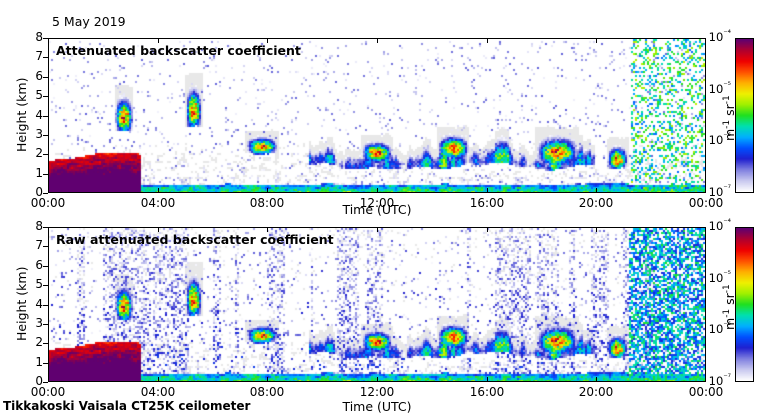 The width and height of the screenshot is (780, 420). What do you see at coordinates (195, 239) in the screenshot?
I see `panel-title-raw: Raw attenuated backscatter coefficient` at bounding box center [195, 239].